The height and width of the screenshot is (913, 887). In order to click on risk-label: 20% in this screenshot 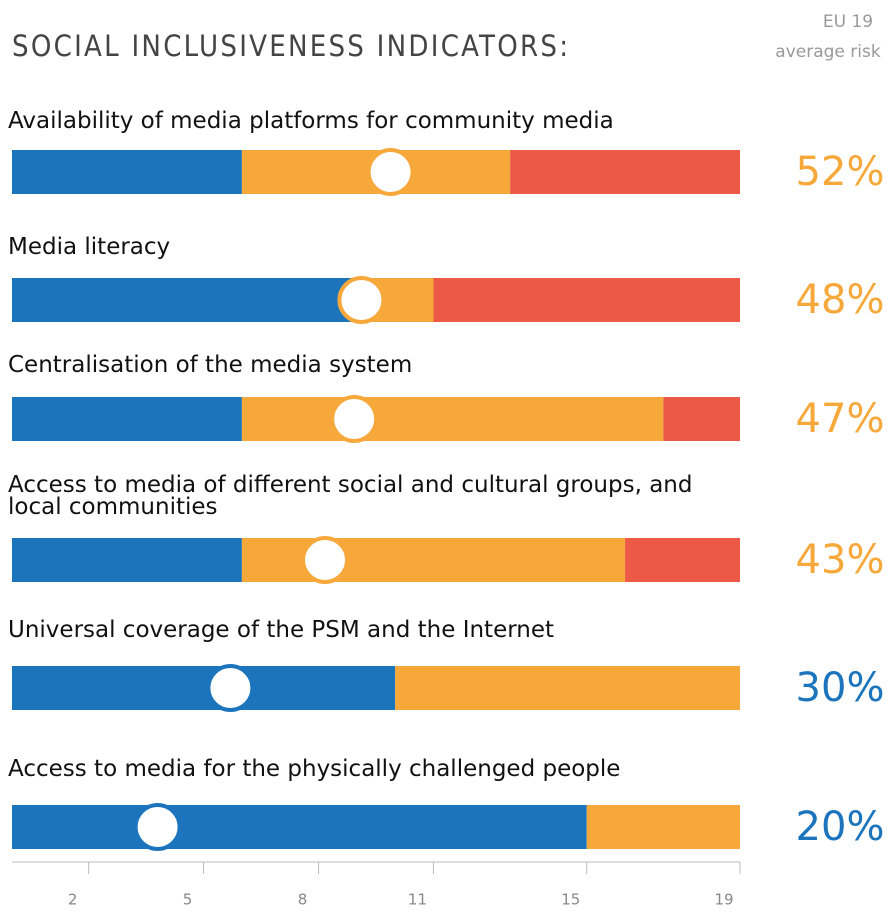, I will do `click(840, 827)`.